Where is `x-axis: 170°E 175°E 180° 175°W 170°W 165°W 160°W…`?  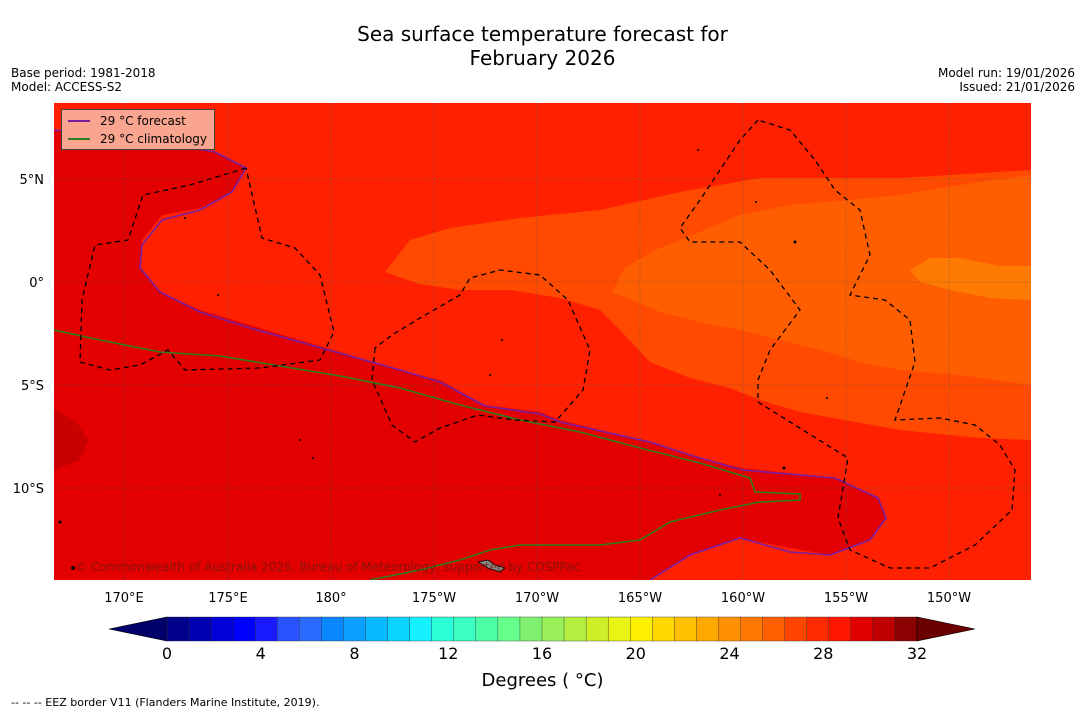
x-axis: 170°E 175°E 180° 175°W 170°W 165°W 160°W… is located at coordinates (537, 598).